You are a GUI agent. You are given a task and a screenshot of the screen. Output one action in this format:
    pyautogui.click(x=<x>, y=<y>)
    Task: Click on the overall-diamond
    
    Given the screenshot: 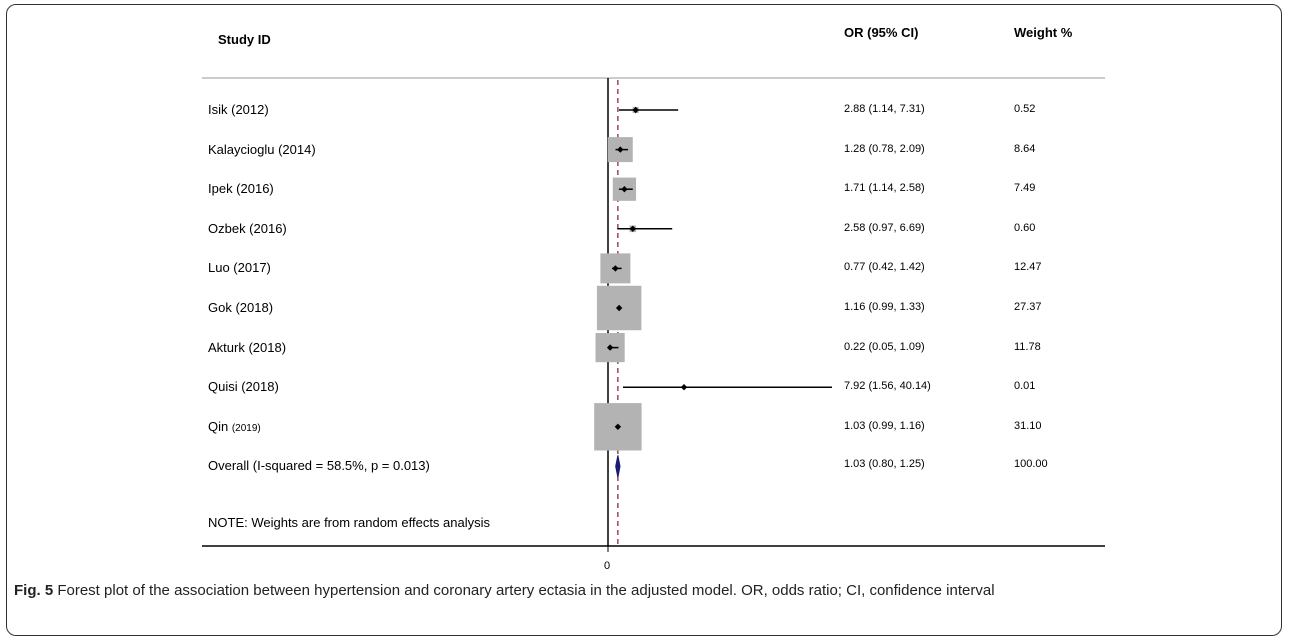 What is the action you would take?
    pyautogui.click(x=618, y=466)
    